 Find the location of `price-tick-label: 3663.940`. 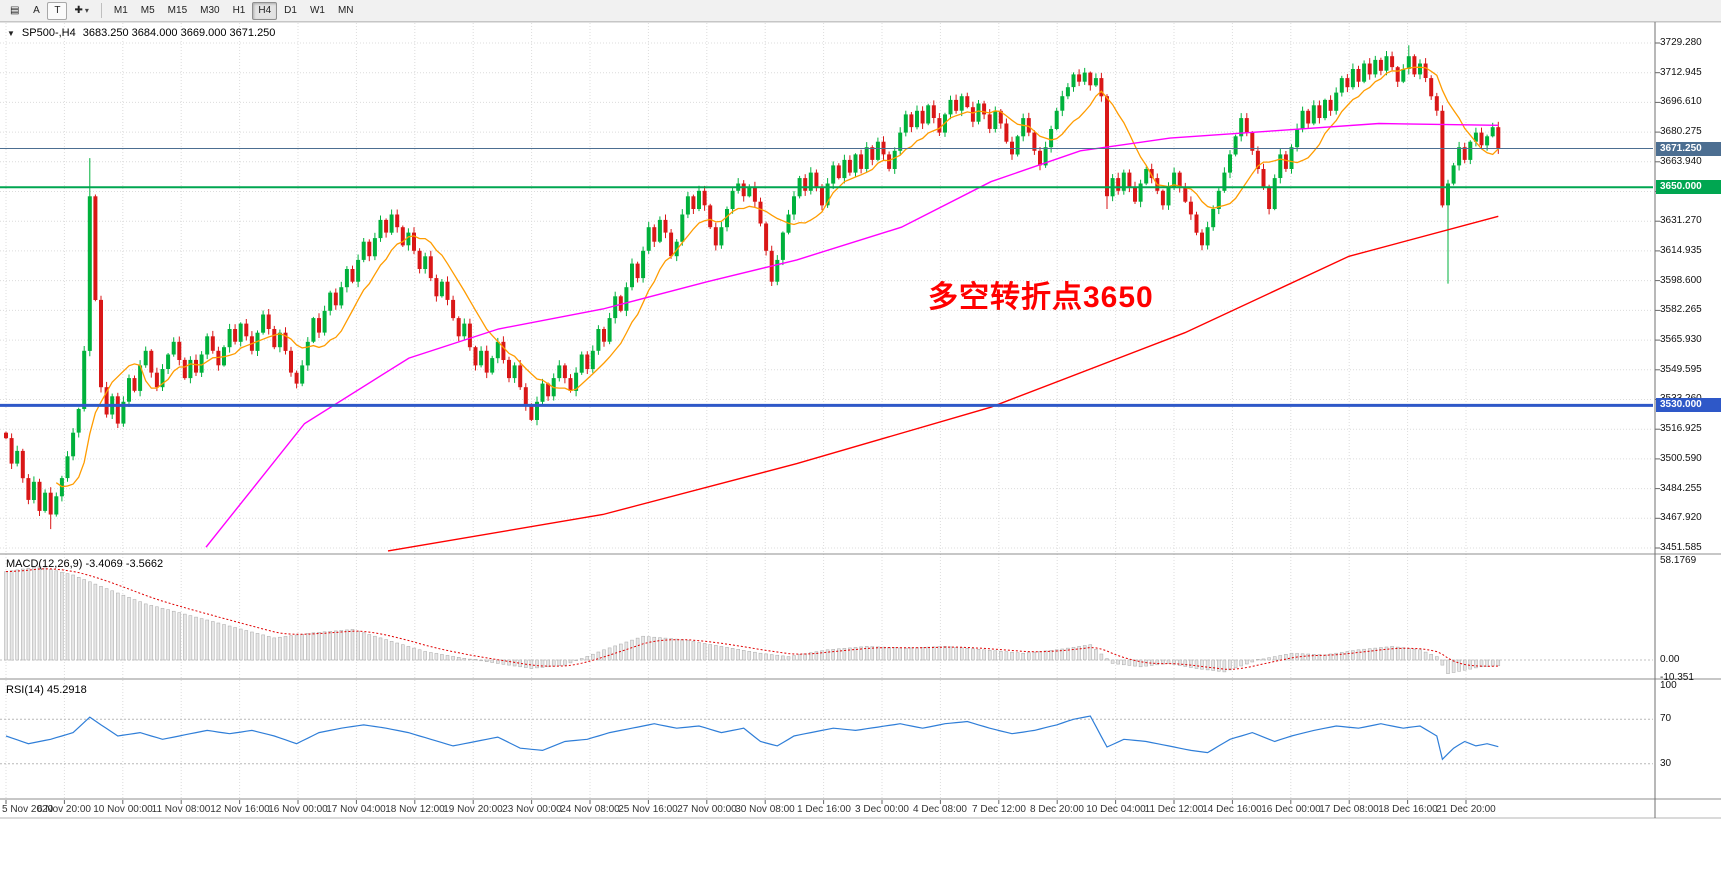

price-tick-label: 3663.940 is located at coordinates (1681, 161).